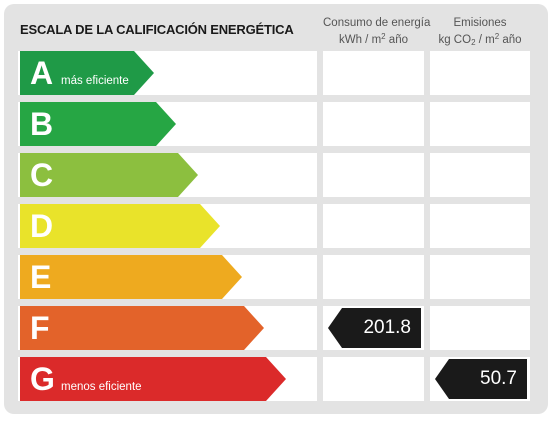  I want to click on consumption-cell-b, so click(373, 124).